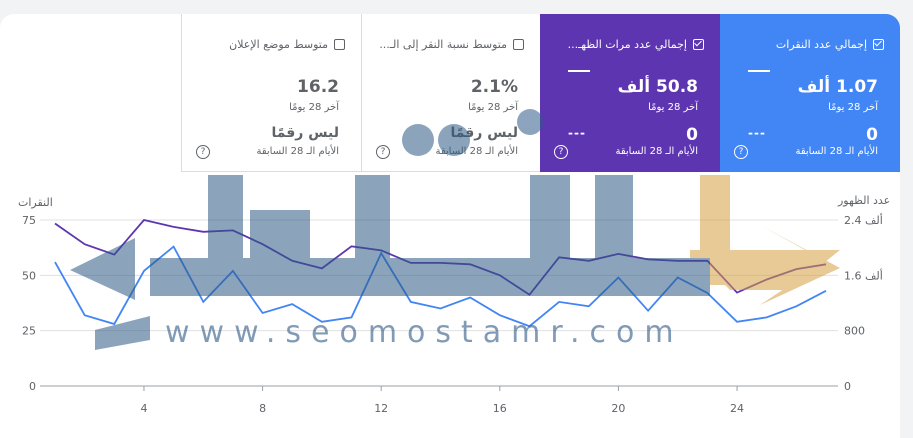 The image size is (913, 438). I want to click on metric-title: متوسط موضع الإعلان, so click(278, 44).